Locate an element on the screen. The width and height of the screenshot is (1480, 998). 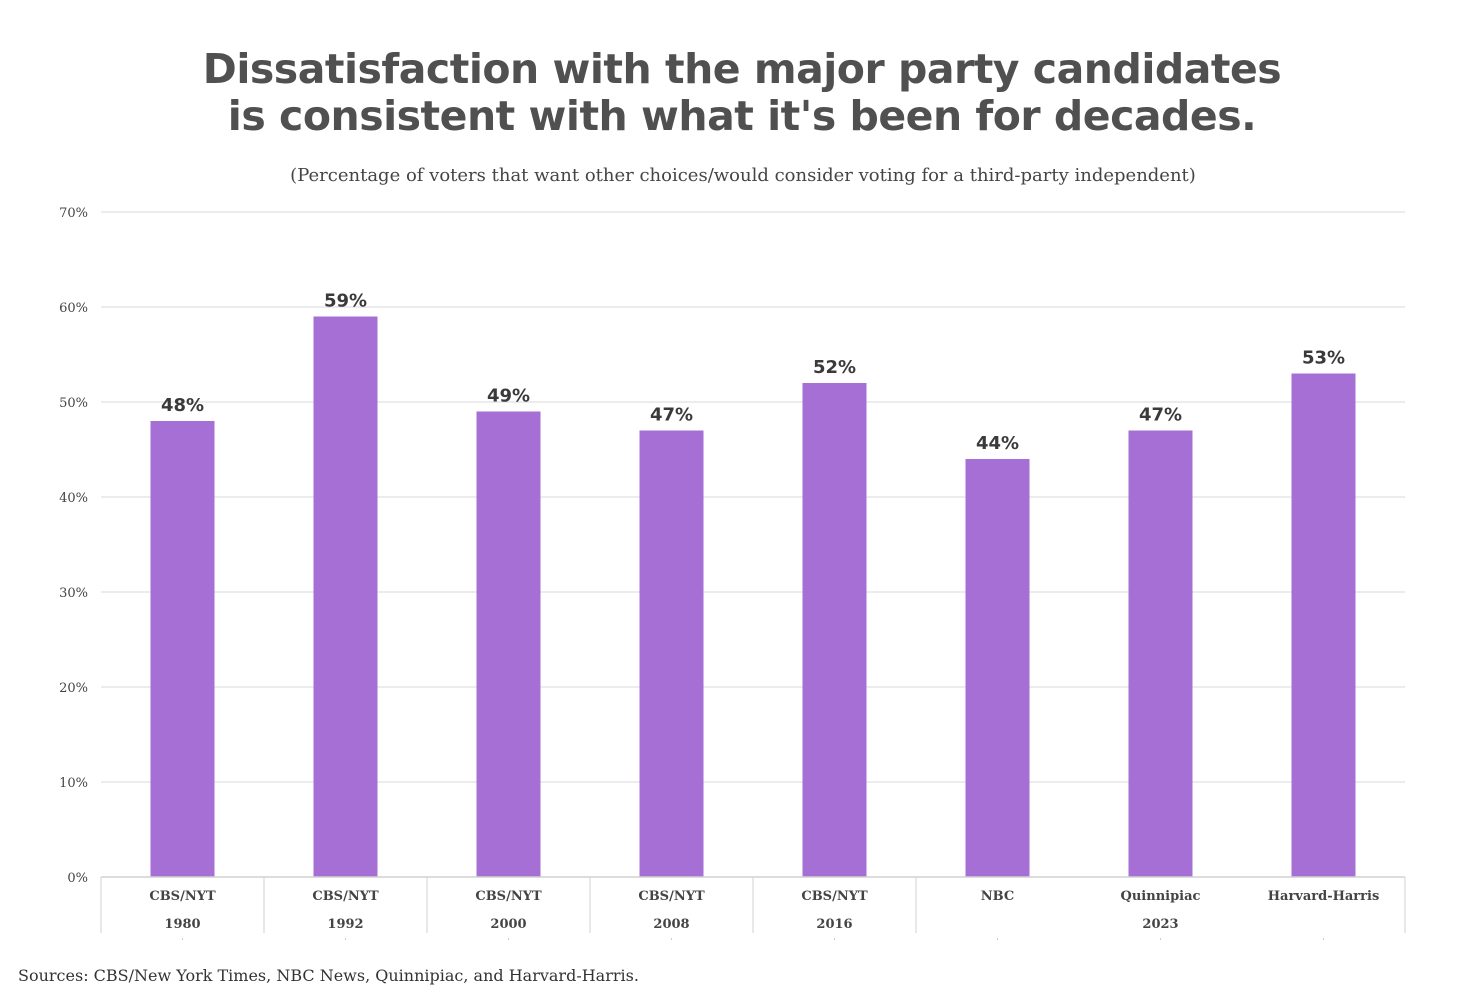
y-tick-label: 60% is located at coordinates (73, 308).